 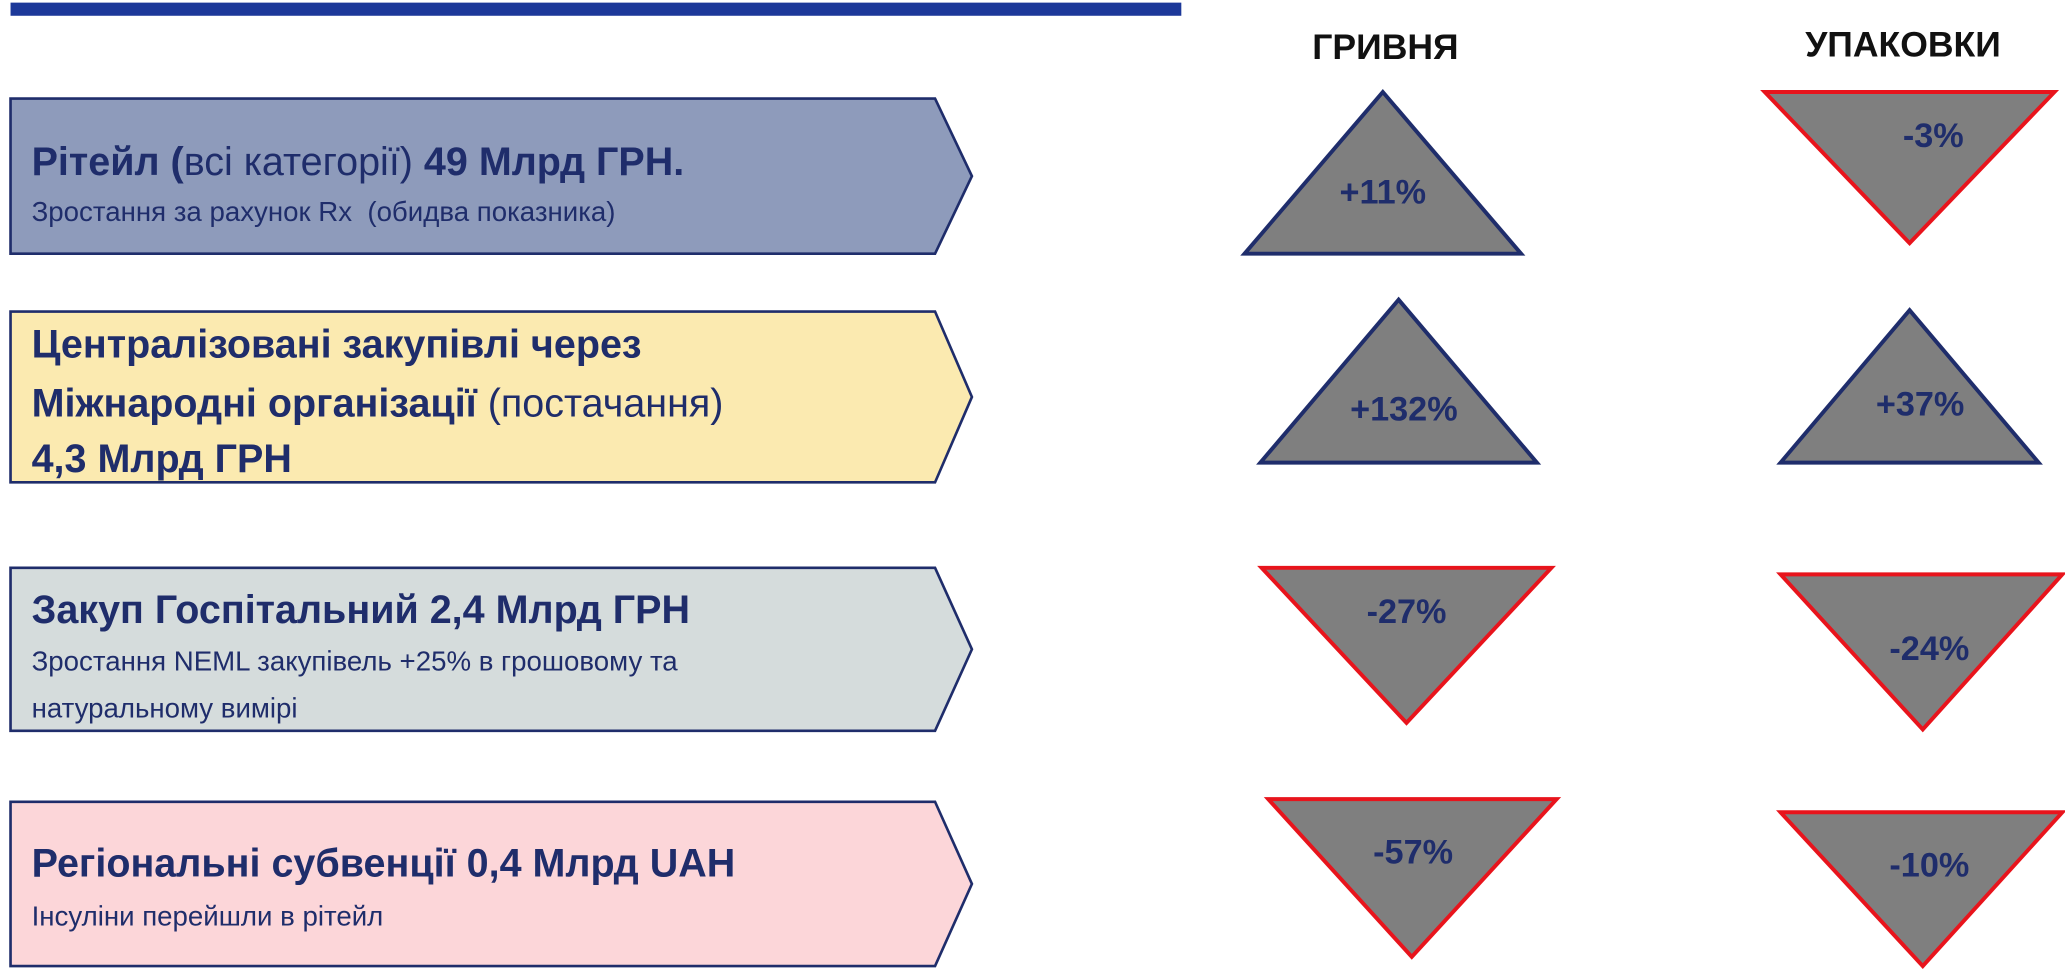 I want to click on text-run: Рітейл (, so click(x=108, y=162).